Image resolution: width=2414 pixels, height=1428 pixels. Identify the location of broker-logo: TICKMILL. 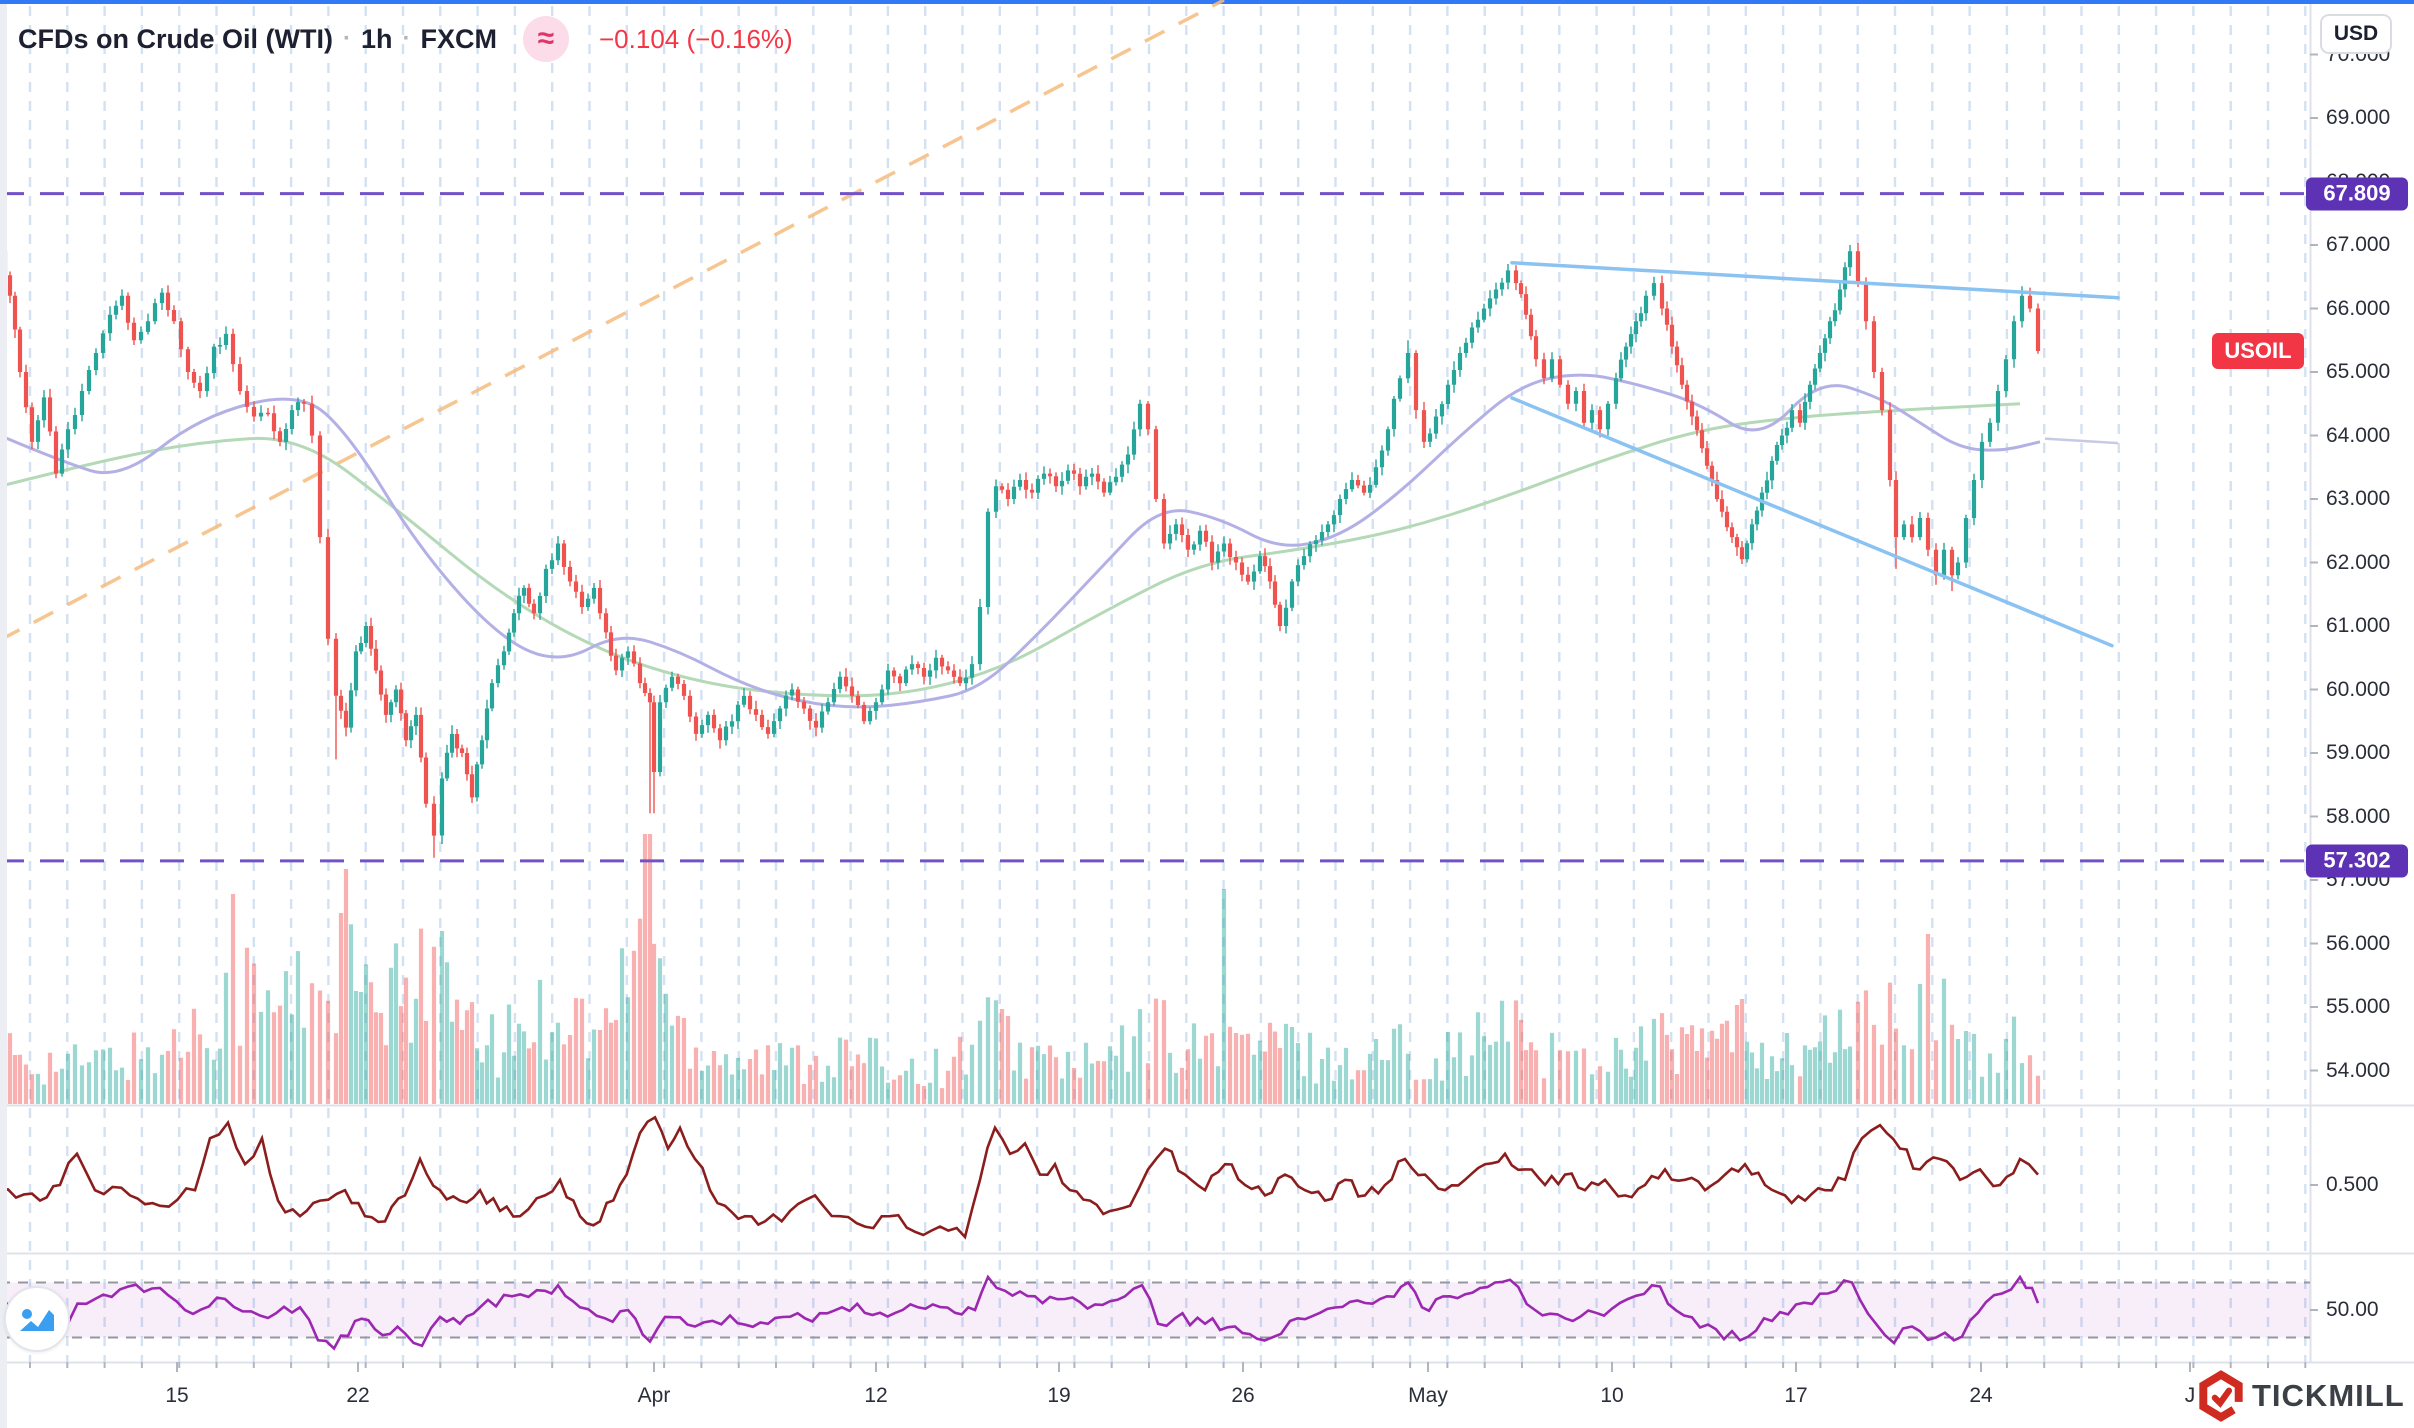
(2301, 1396).